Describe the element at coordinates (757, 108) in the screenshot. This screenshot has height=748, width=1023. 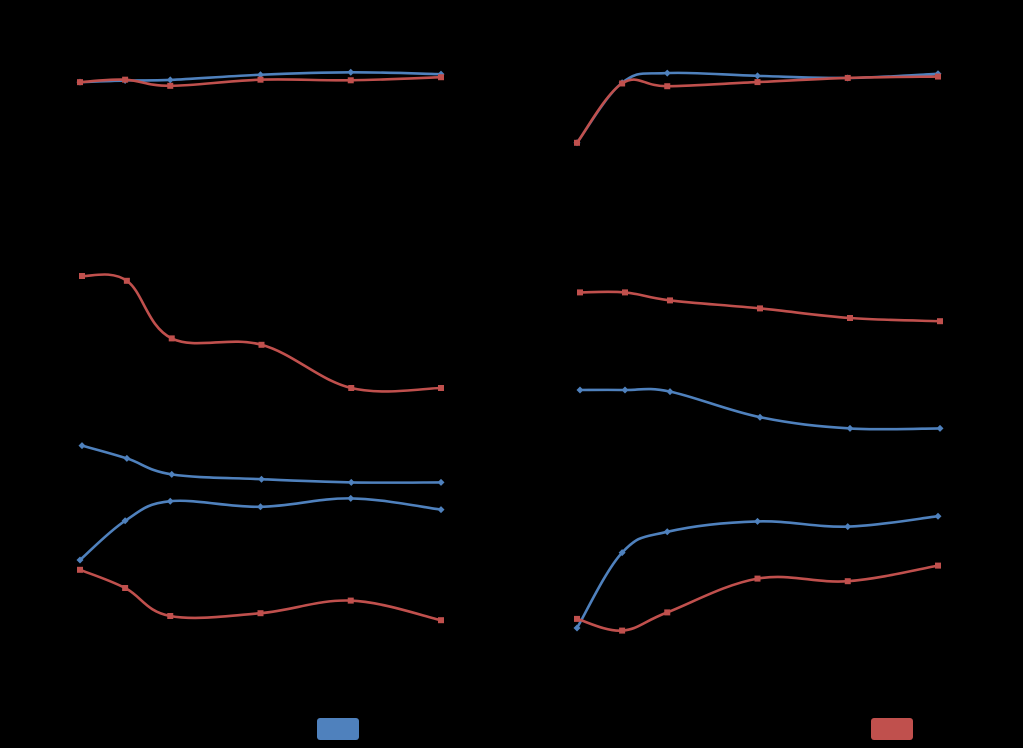
I see `chart-panel-top-right` at that location.